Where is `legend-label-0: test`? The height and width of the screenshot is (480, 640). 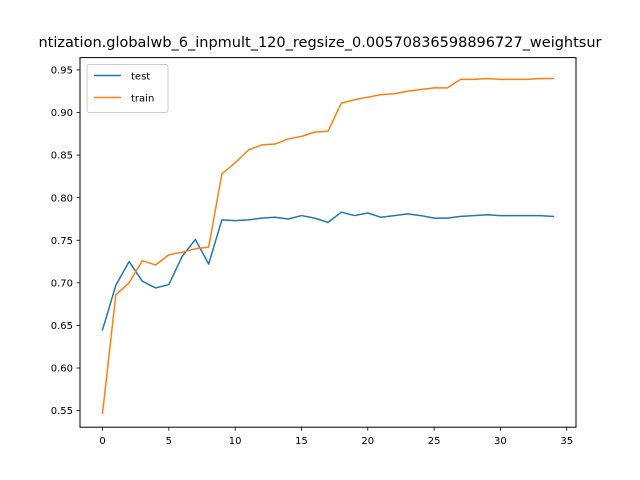
legend-label-0: test is located at coordinates (140, 77).